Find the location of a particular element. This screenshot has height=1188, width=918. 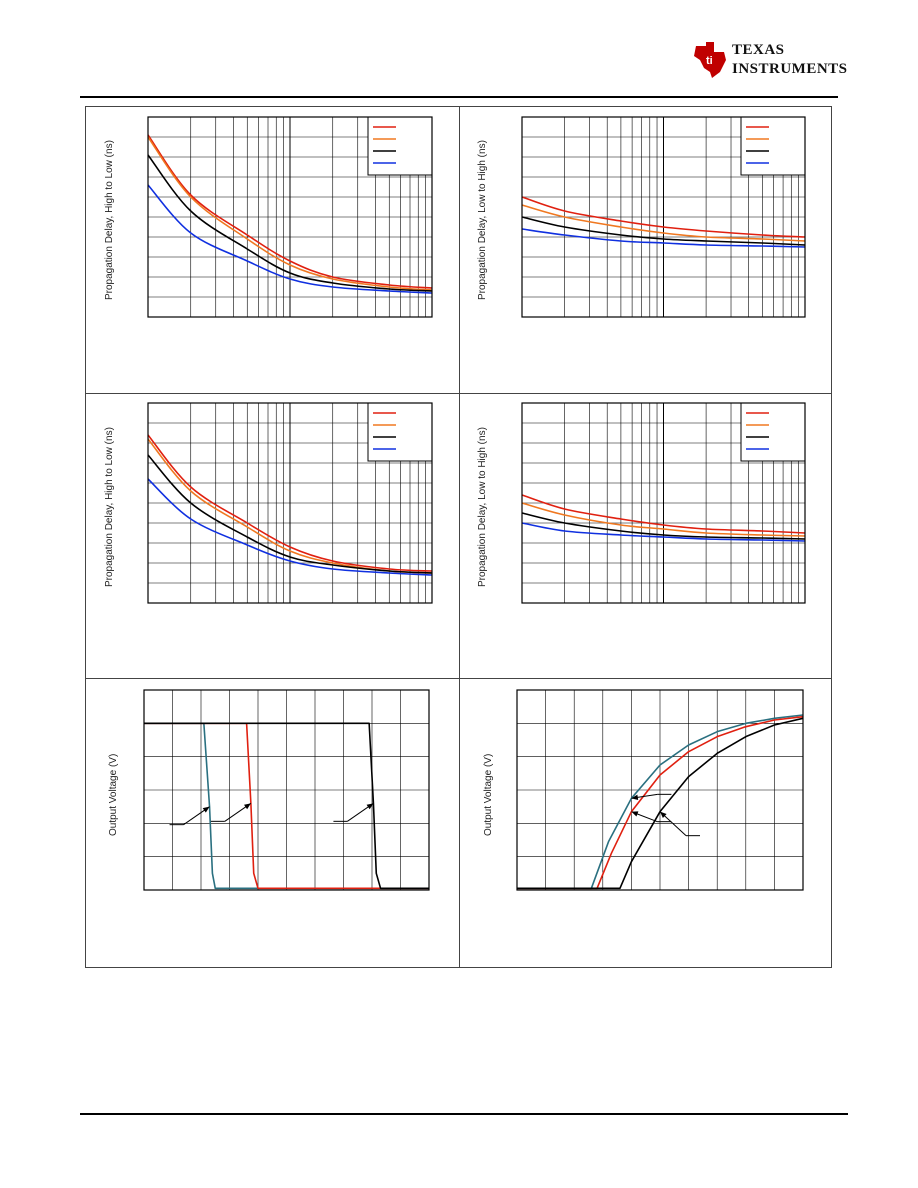

chart-4-legend is located at coordinates (773, 432).